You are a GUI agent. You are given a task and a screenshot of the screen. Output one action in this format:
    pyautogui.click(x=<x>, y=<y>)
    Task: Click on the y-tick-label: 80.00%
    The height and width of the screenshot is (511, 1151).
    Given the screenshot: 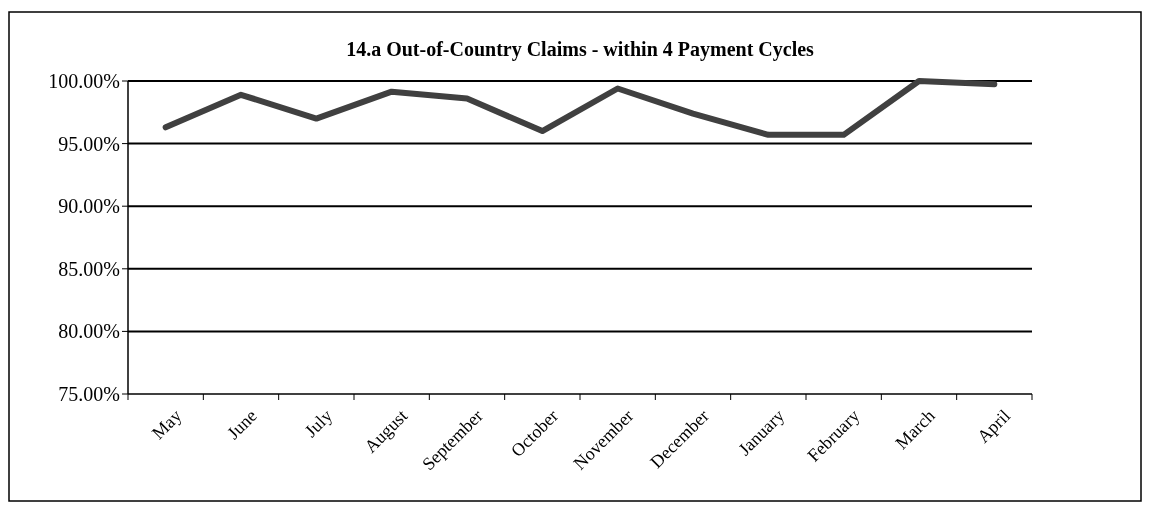 What is the action you would take?
    pyautogui.click(x=89, y=331)
    